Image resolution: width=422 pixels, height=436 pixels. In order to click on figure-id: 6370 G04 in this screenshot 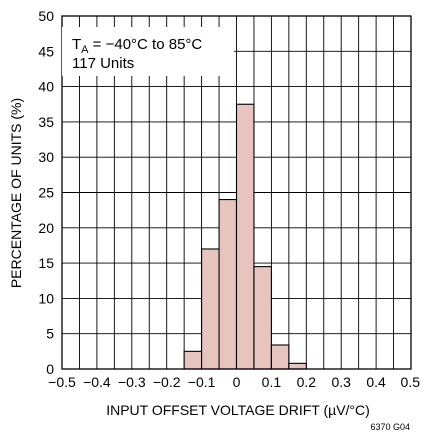, I will do `click(390, 427)`.